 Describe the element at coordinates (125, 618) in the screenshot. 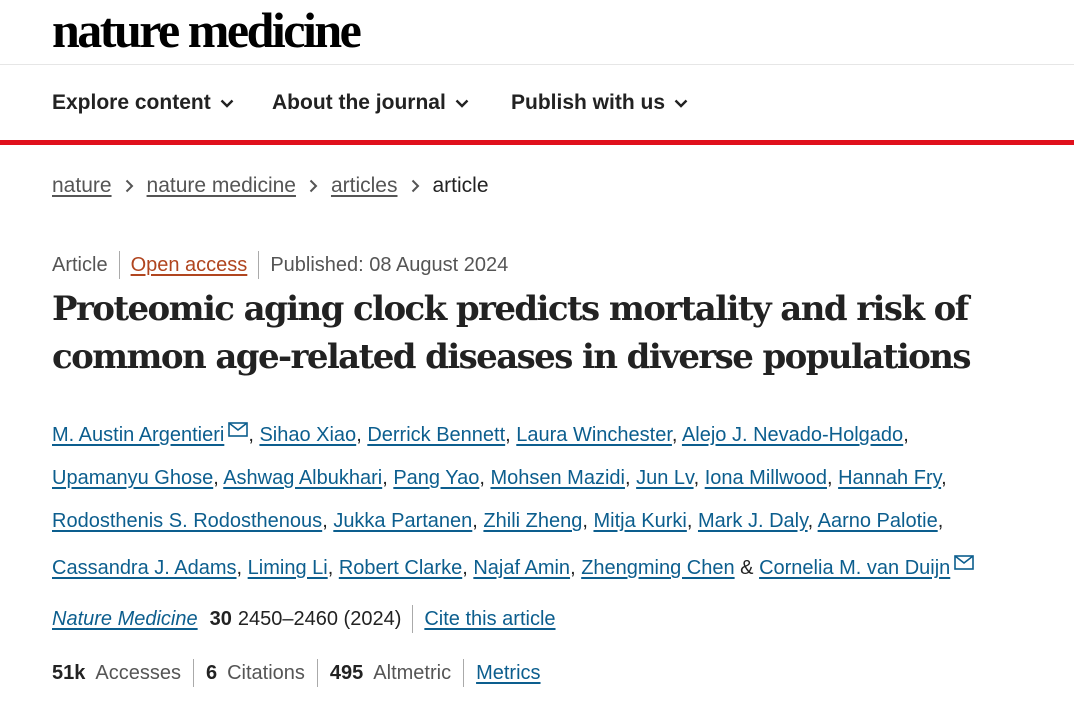

I see `journal-link: Nature Medicine` at that location.